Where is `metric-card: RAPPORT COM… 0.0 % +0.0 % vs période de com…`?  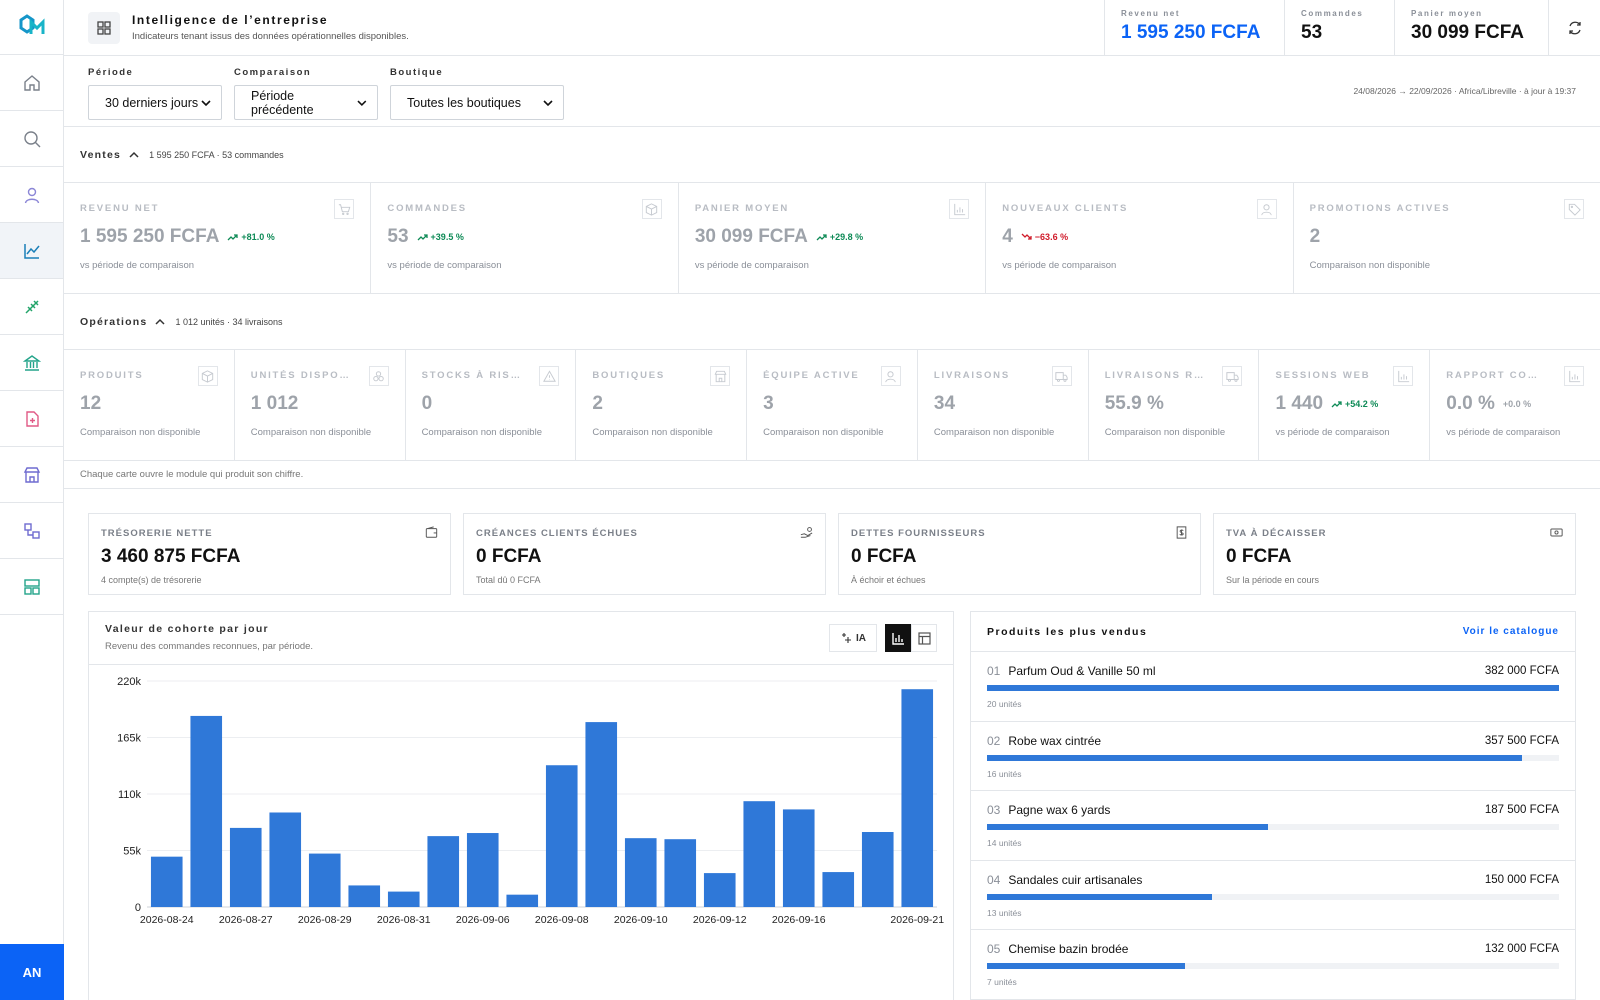
metric-card: RAPPORT COM… 0.0 % +0.0 % vs période de com… is located at coordinates (1515, 405).